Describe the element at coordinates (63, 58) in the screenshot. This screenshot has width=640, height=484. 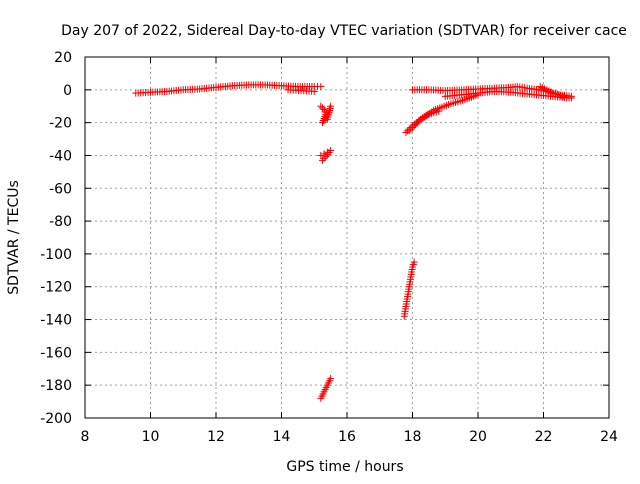
I see `y-tick-label: 20` at that location.